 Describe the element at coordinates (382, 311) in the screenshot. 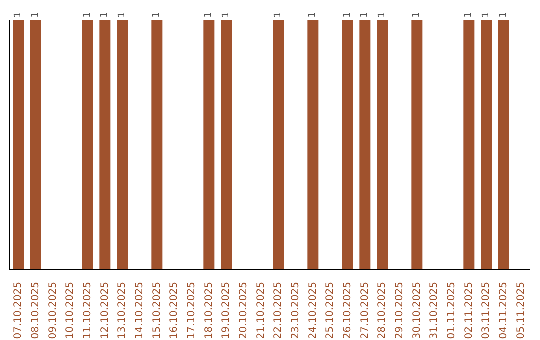

I see `x-tick-label: 28.10.2025` at that location.